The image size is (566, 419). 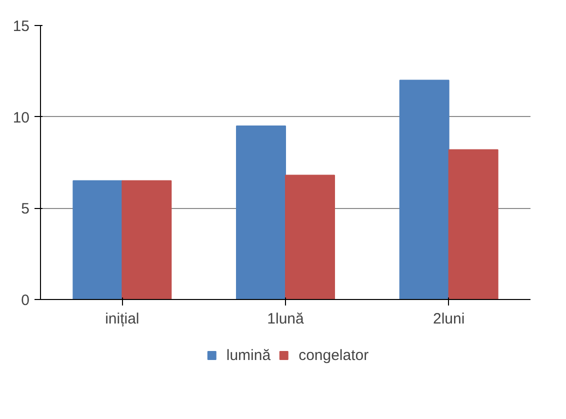 What do you see at coordinates (333, 355) in the screenshot?
I see `legend-label: congelator` at bounding box center [333, 355].